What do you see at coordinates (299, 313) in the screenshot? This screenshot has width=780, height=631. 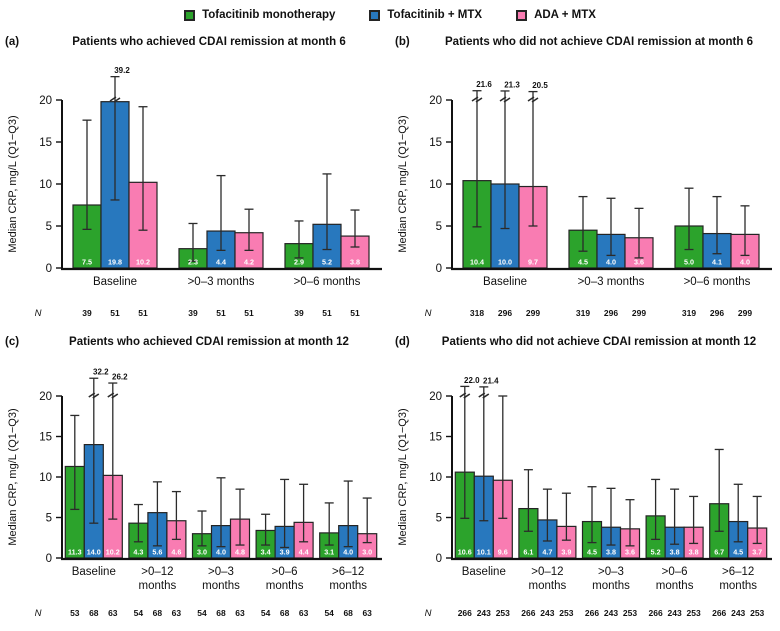 I see `n-value: 39` at bounding box center [299, 313].